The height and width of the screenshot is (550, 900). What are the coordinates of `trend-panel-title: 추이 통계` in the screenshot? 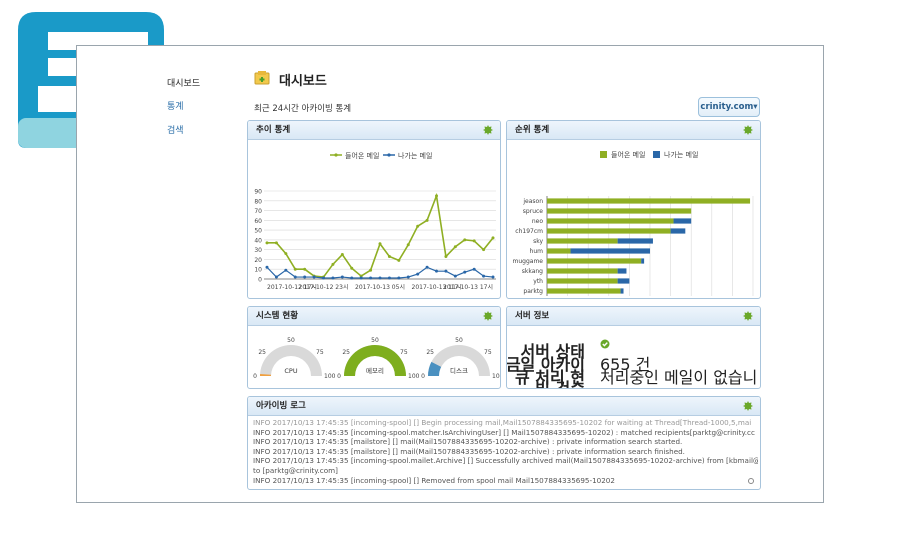 It's located at (273, 130).